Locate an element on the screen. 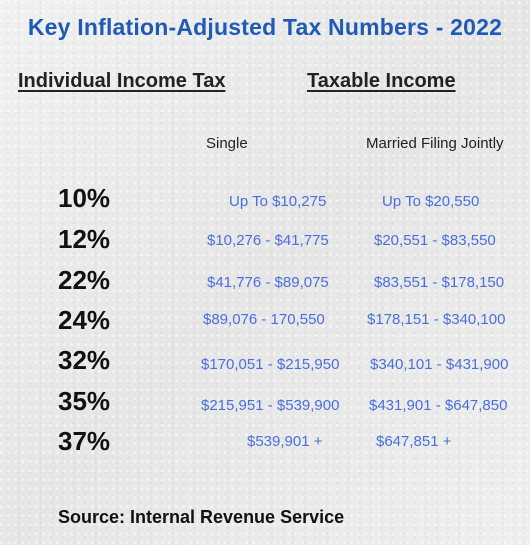  mfj-bracket: $178,151 - $340,100 is located at coordinates (436, 319).